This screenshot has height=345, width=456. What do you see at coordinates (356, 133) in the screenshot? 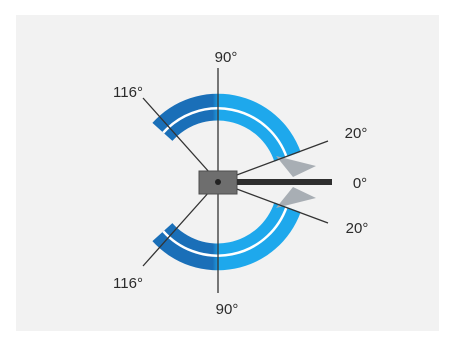
I see `label-20-upper: 20°` at bounding box center [356, 133].